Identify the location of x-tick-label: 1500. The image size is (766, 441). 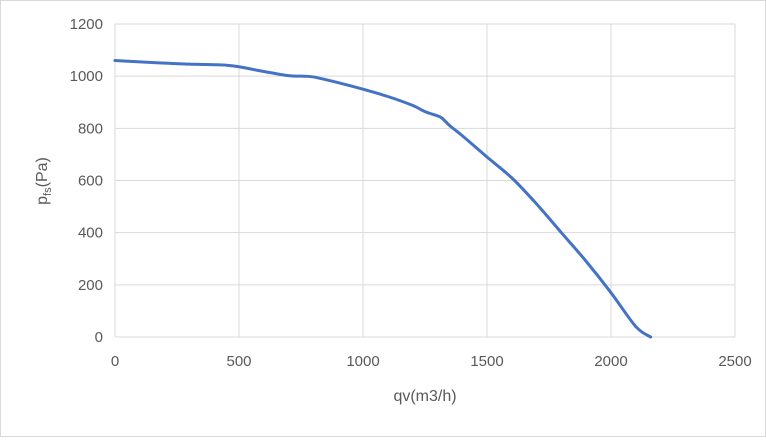
(486, 361).